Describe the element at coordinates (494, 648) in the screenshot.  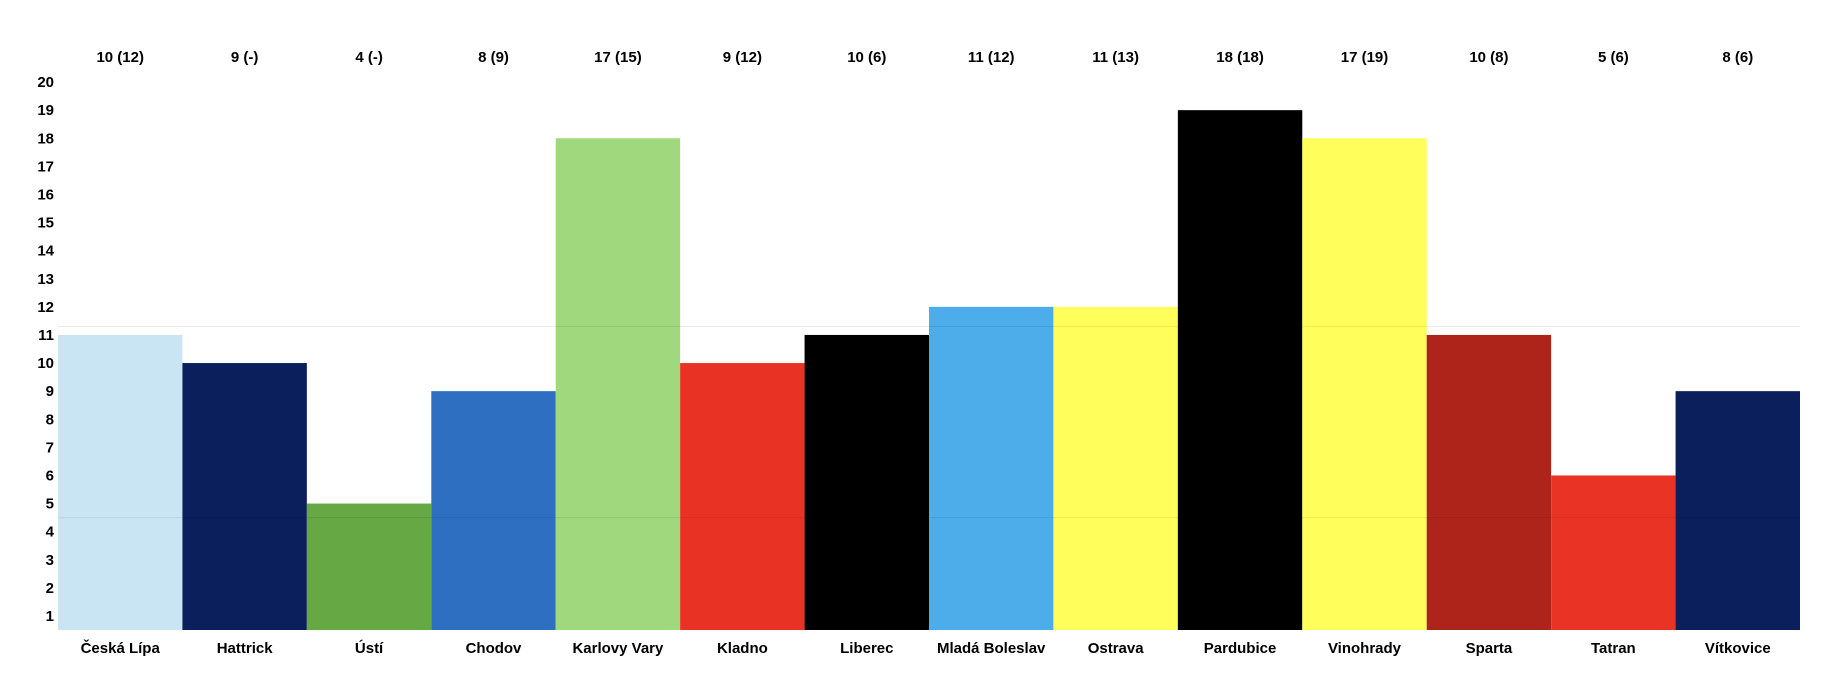
I see `x-category-label: Chodov` at that location.